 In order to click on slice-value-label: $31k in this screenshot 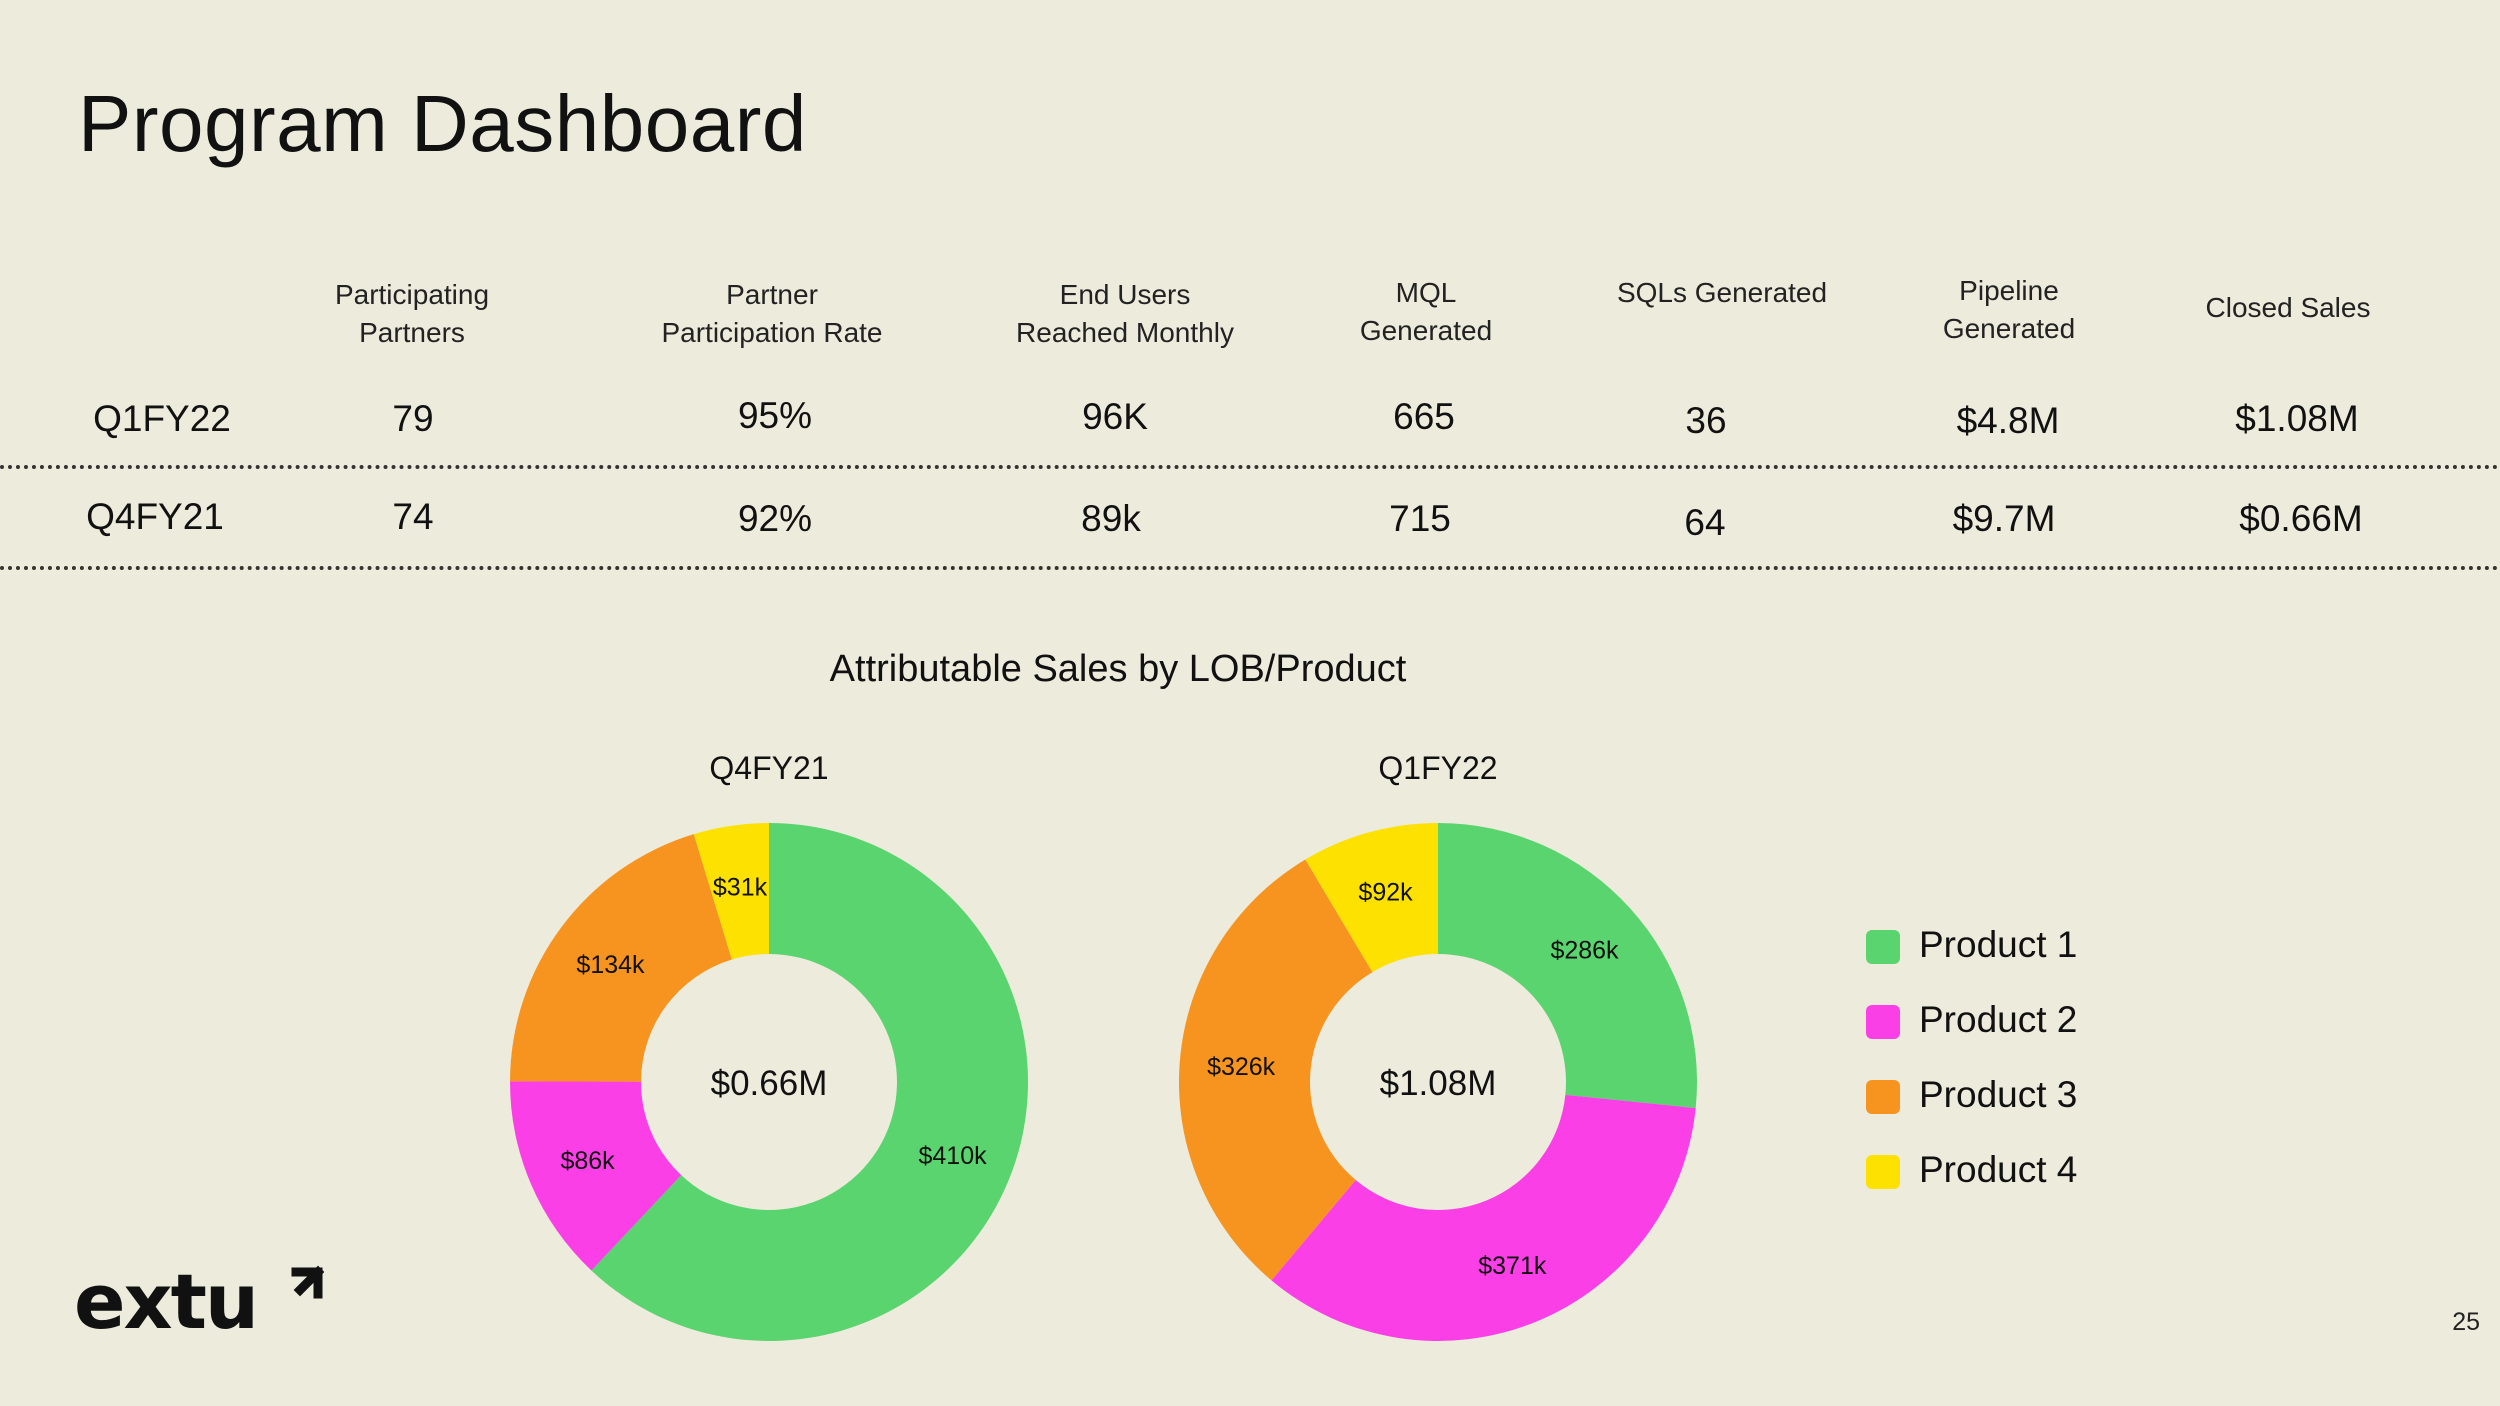, I will do `click(740, 888)`.